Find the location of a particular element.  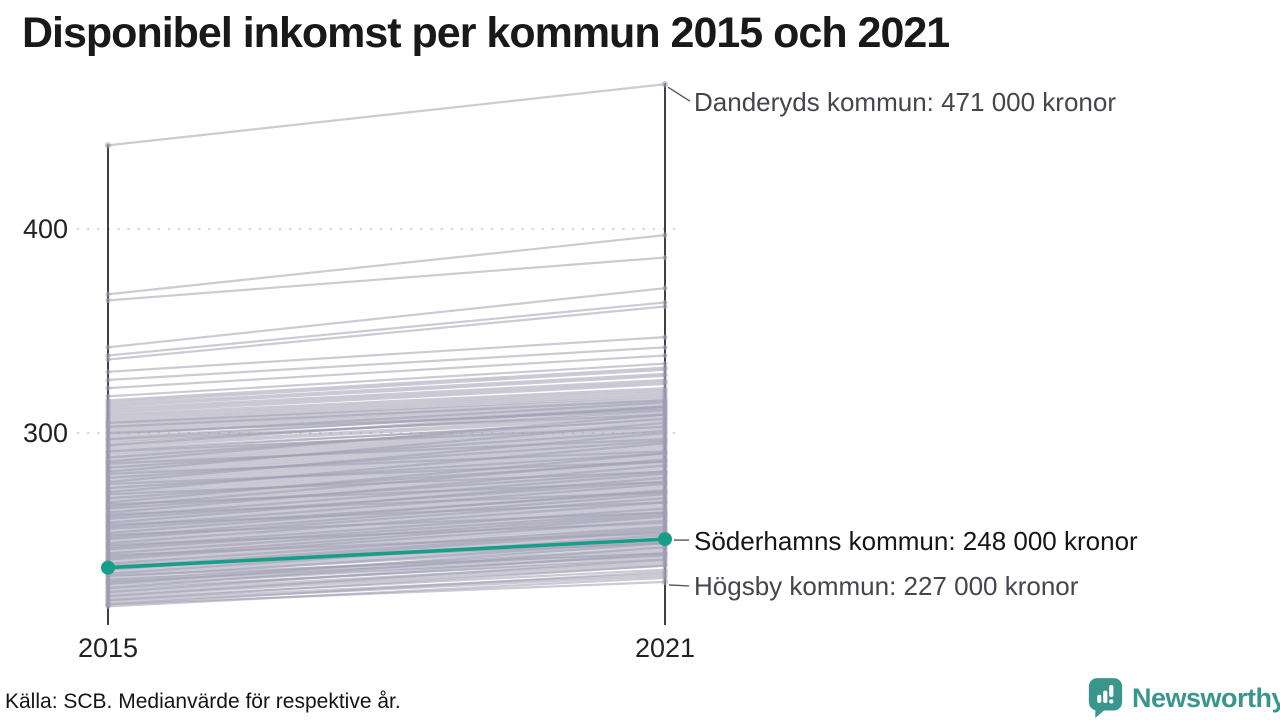

x-axis-label-2015: 2015 is located at coordinates (108, 648).